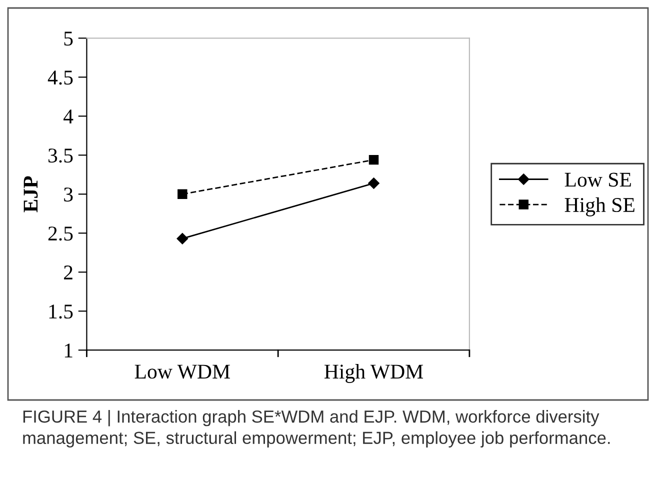  I want to click on y-tick-label: 5, so click(68, 39).